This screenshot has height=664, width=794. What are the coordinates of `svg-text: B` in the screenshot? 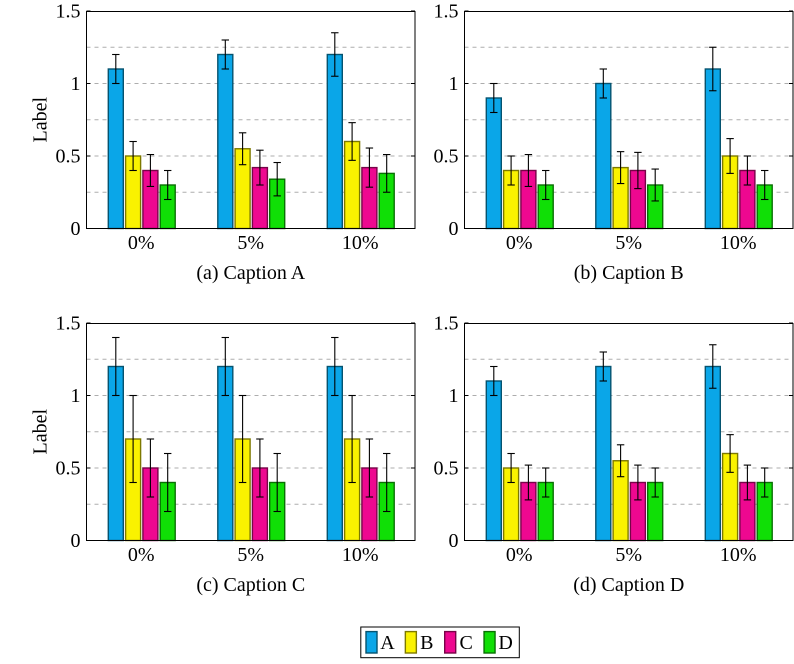 It's located at (426, 643).